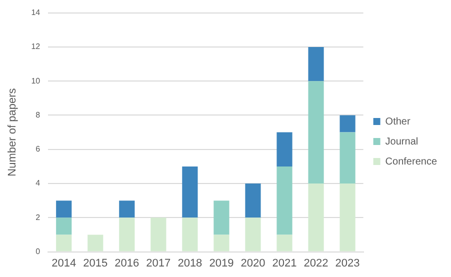  I want to click on y-tick-label: 12, so click(36, 47).